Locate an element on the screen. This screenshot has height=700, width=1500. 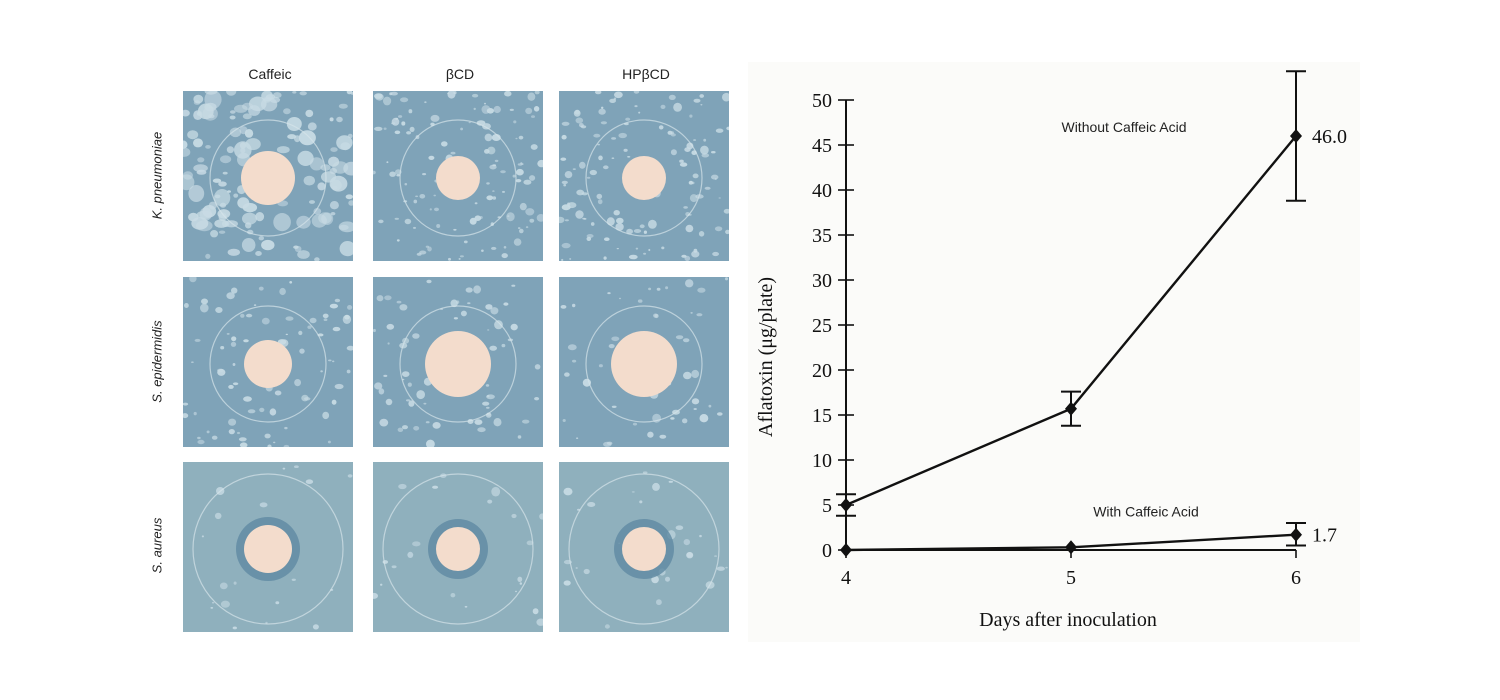
y-tick-label-0: 0 is located at coordinates (827, 551).